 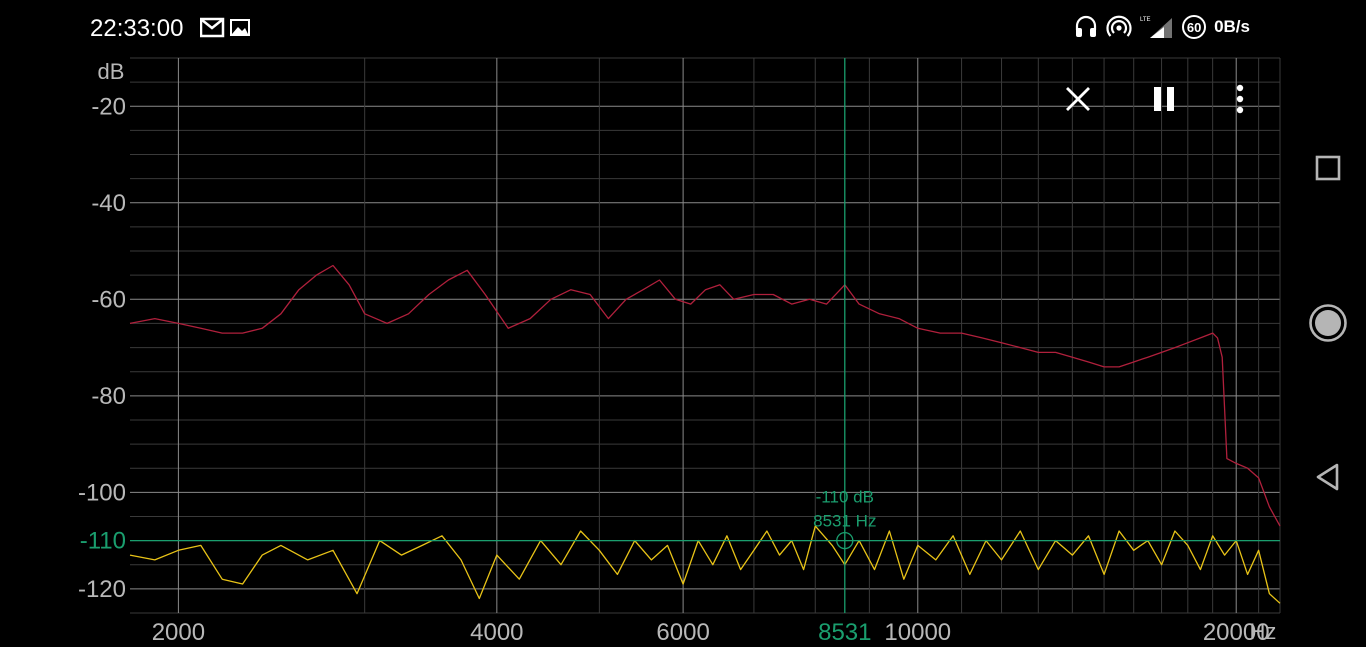 I want to click on x-tick-label: 20000, so click(x=1236, y=632).